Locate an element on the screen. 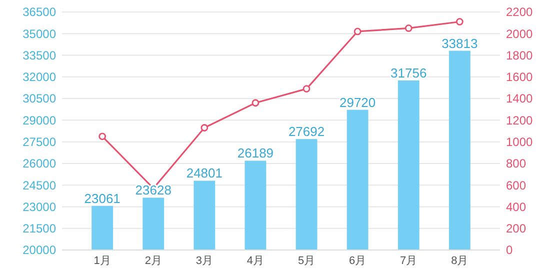  x-tick-label: 1月 is located at coordinates (102, 261).